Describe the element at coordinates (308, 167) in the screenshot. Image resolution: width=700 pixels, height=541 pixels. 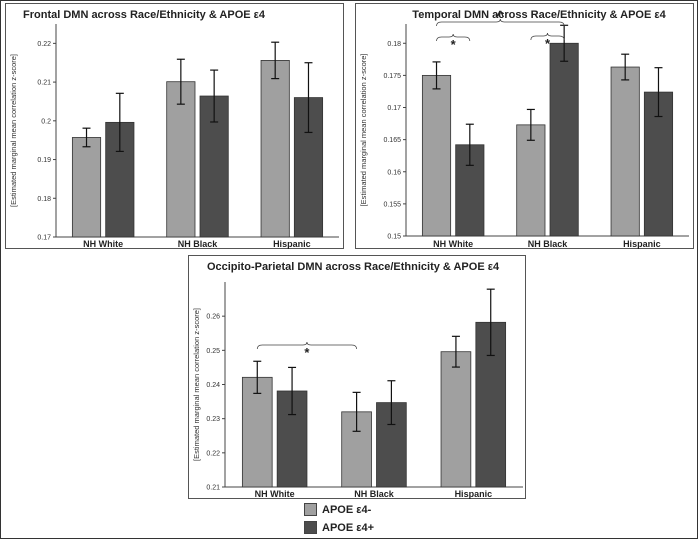
I see `bar-hispanic-apoe-pos` at that location.